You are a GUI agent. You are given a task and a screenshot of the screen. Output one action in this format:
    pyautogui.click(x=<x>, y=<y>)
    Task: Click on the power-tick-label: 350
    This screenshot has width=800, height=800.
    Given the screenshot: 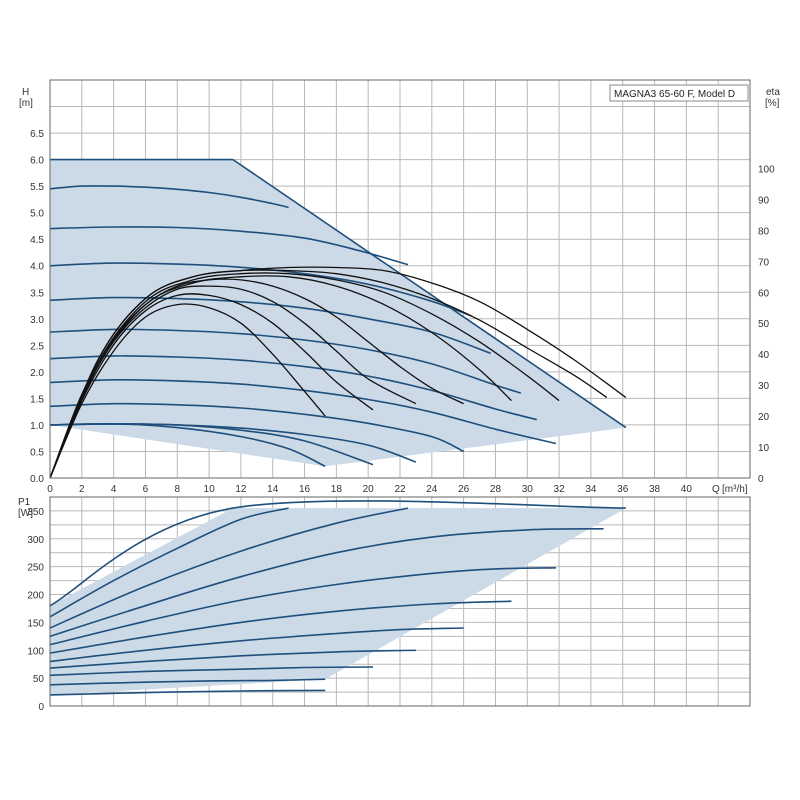 What is the action you would take?
    pyautogui.click(x=35, y=512)
    